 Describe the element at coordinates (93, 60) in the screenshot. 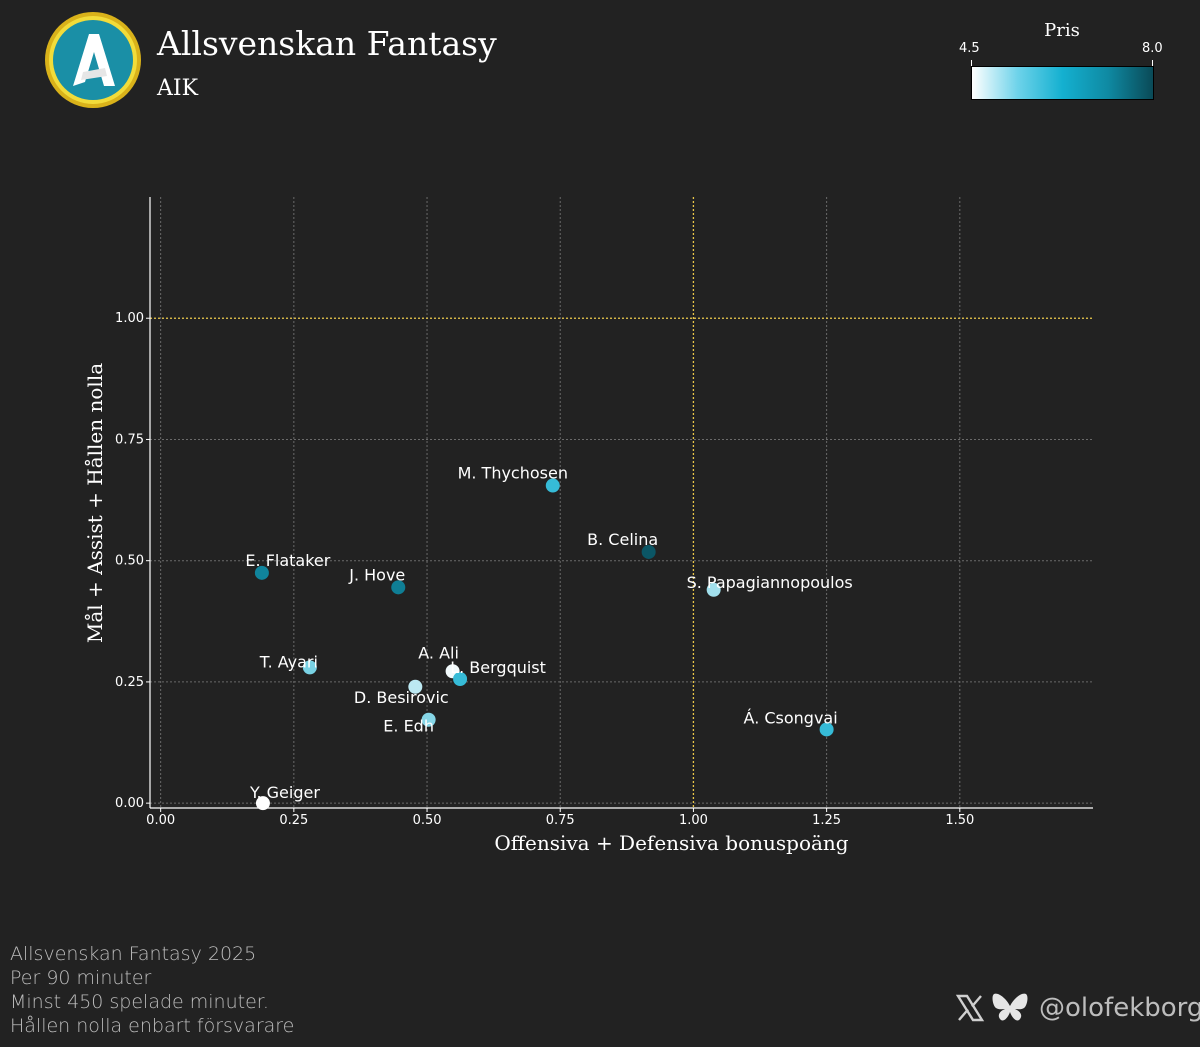

I see `allsvenskan-logo` at that location.